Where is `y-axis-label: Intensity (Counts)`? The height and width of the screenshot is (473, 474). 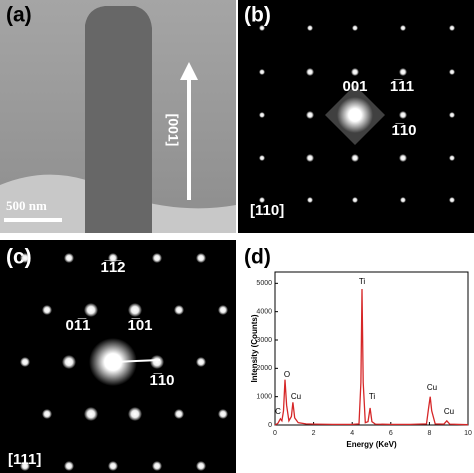 y-axis-label: Intensity (Counts) is located at coordinates (254, 348).